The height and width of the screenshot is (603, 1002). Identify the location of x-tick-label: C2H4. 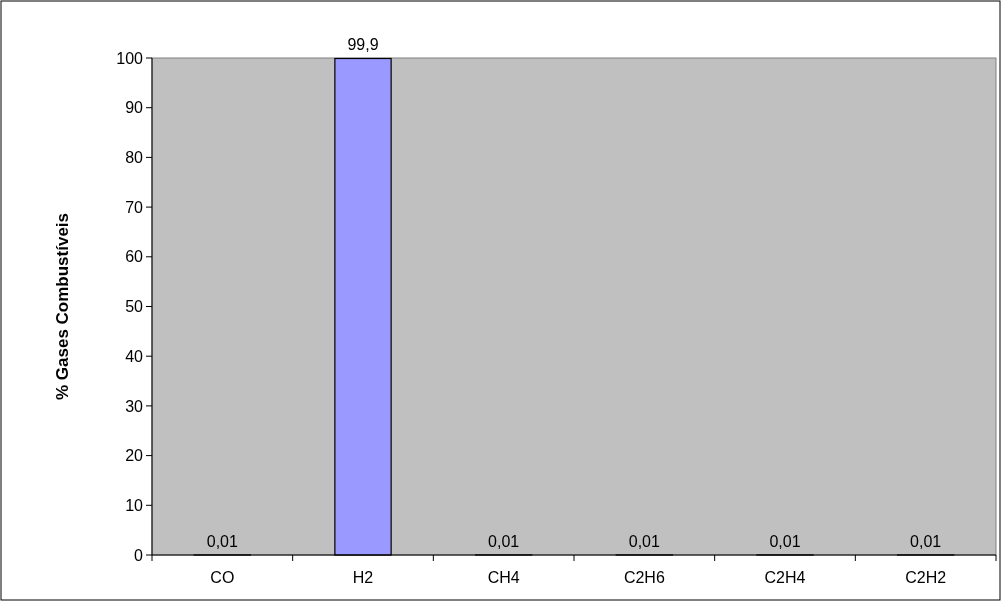
(785, 577).